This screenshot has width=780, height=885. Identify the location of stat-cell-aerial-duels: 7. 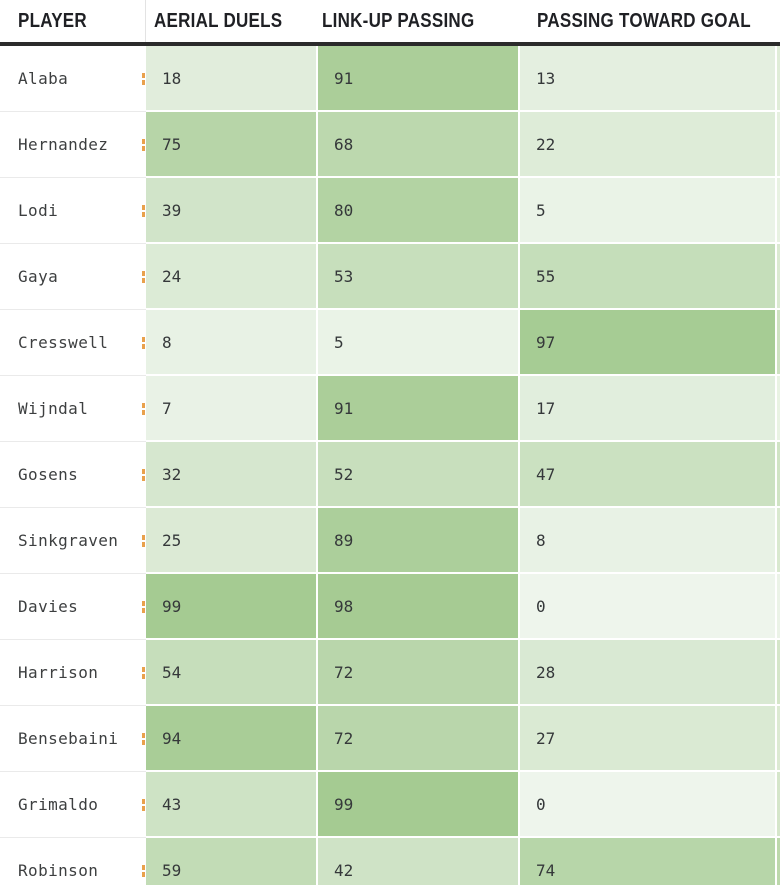
(232, 409).